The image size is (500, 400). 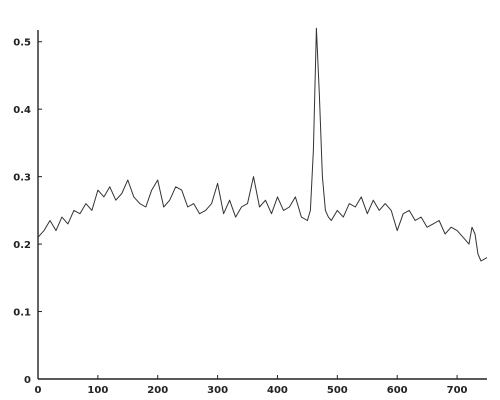 I want to click on x-tick-label: 700, so click(x=457, y=390).